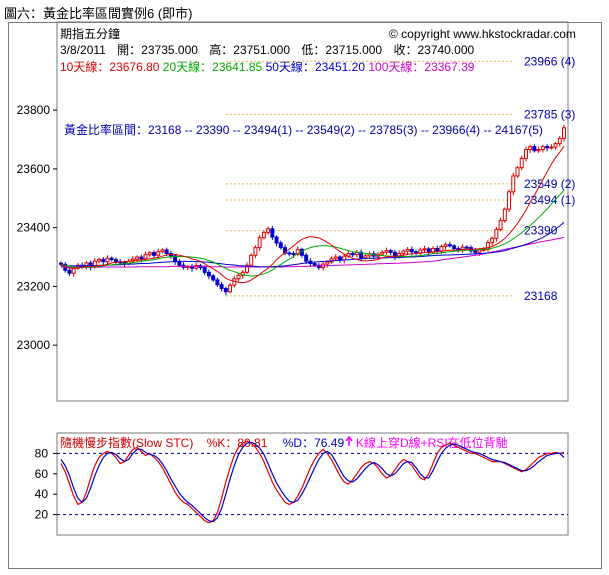 This screenshot has width=609, height=575. I want to click on figure-title: 圖六：黃金比率區間實例6 (即市), so click(98, 13).